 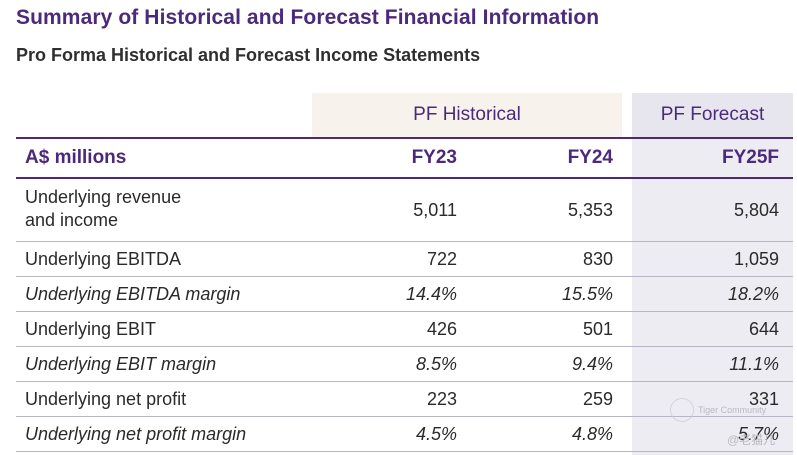 I want to click on watermark-text: Tiger Community, so click(x=732, y=410).